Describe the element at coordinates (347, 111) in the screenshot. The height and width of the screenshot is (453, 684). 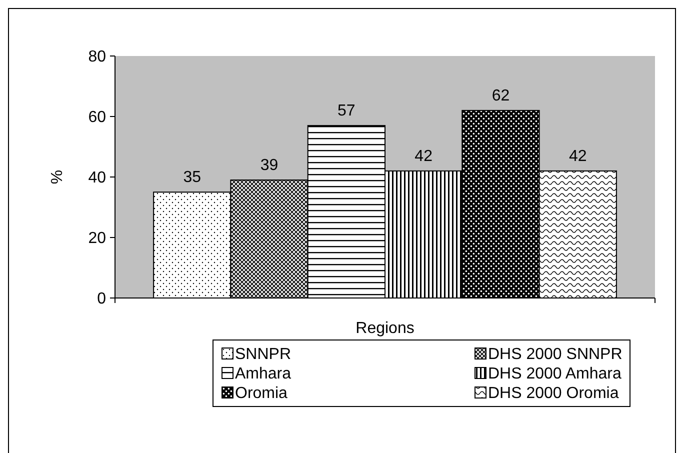
I see `data-label: 57` at that location.